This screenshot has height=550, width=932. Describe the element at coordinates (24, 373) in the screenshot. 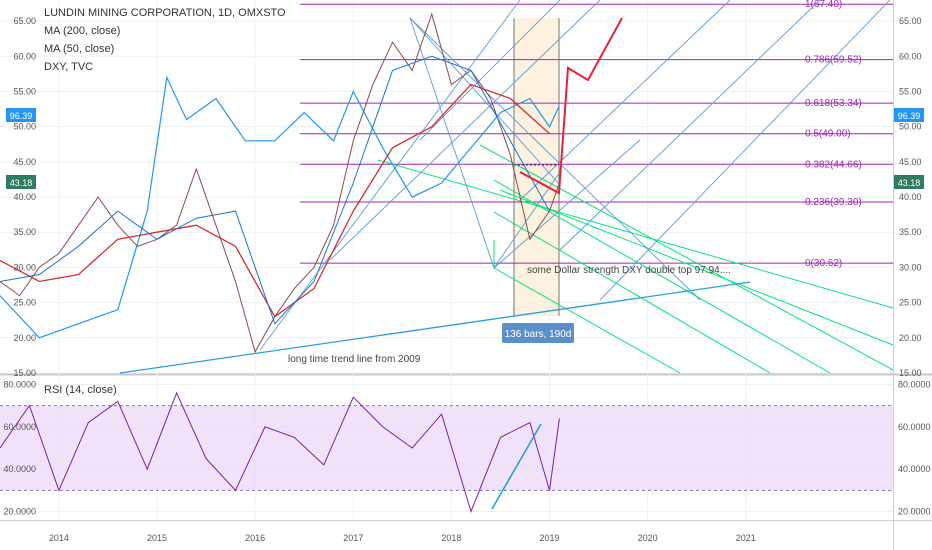

I see `price-tick-label-left: 15.00` at that location.